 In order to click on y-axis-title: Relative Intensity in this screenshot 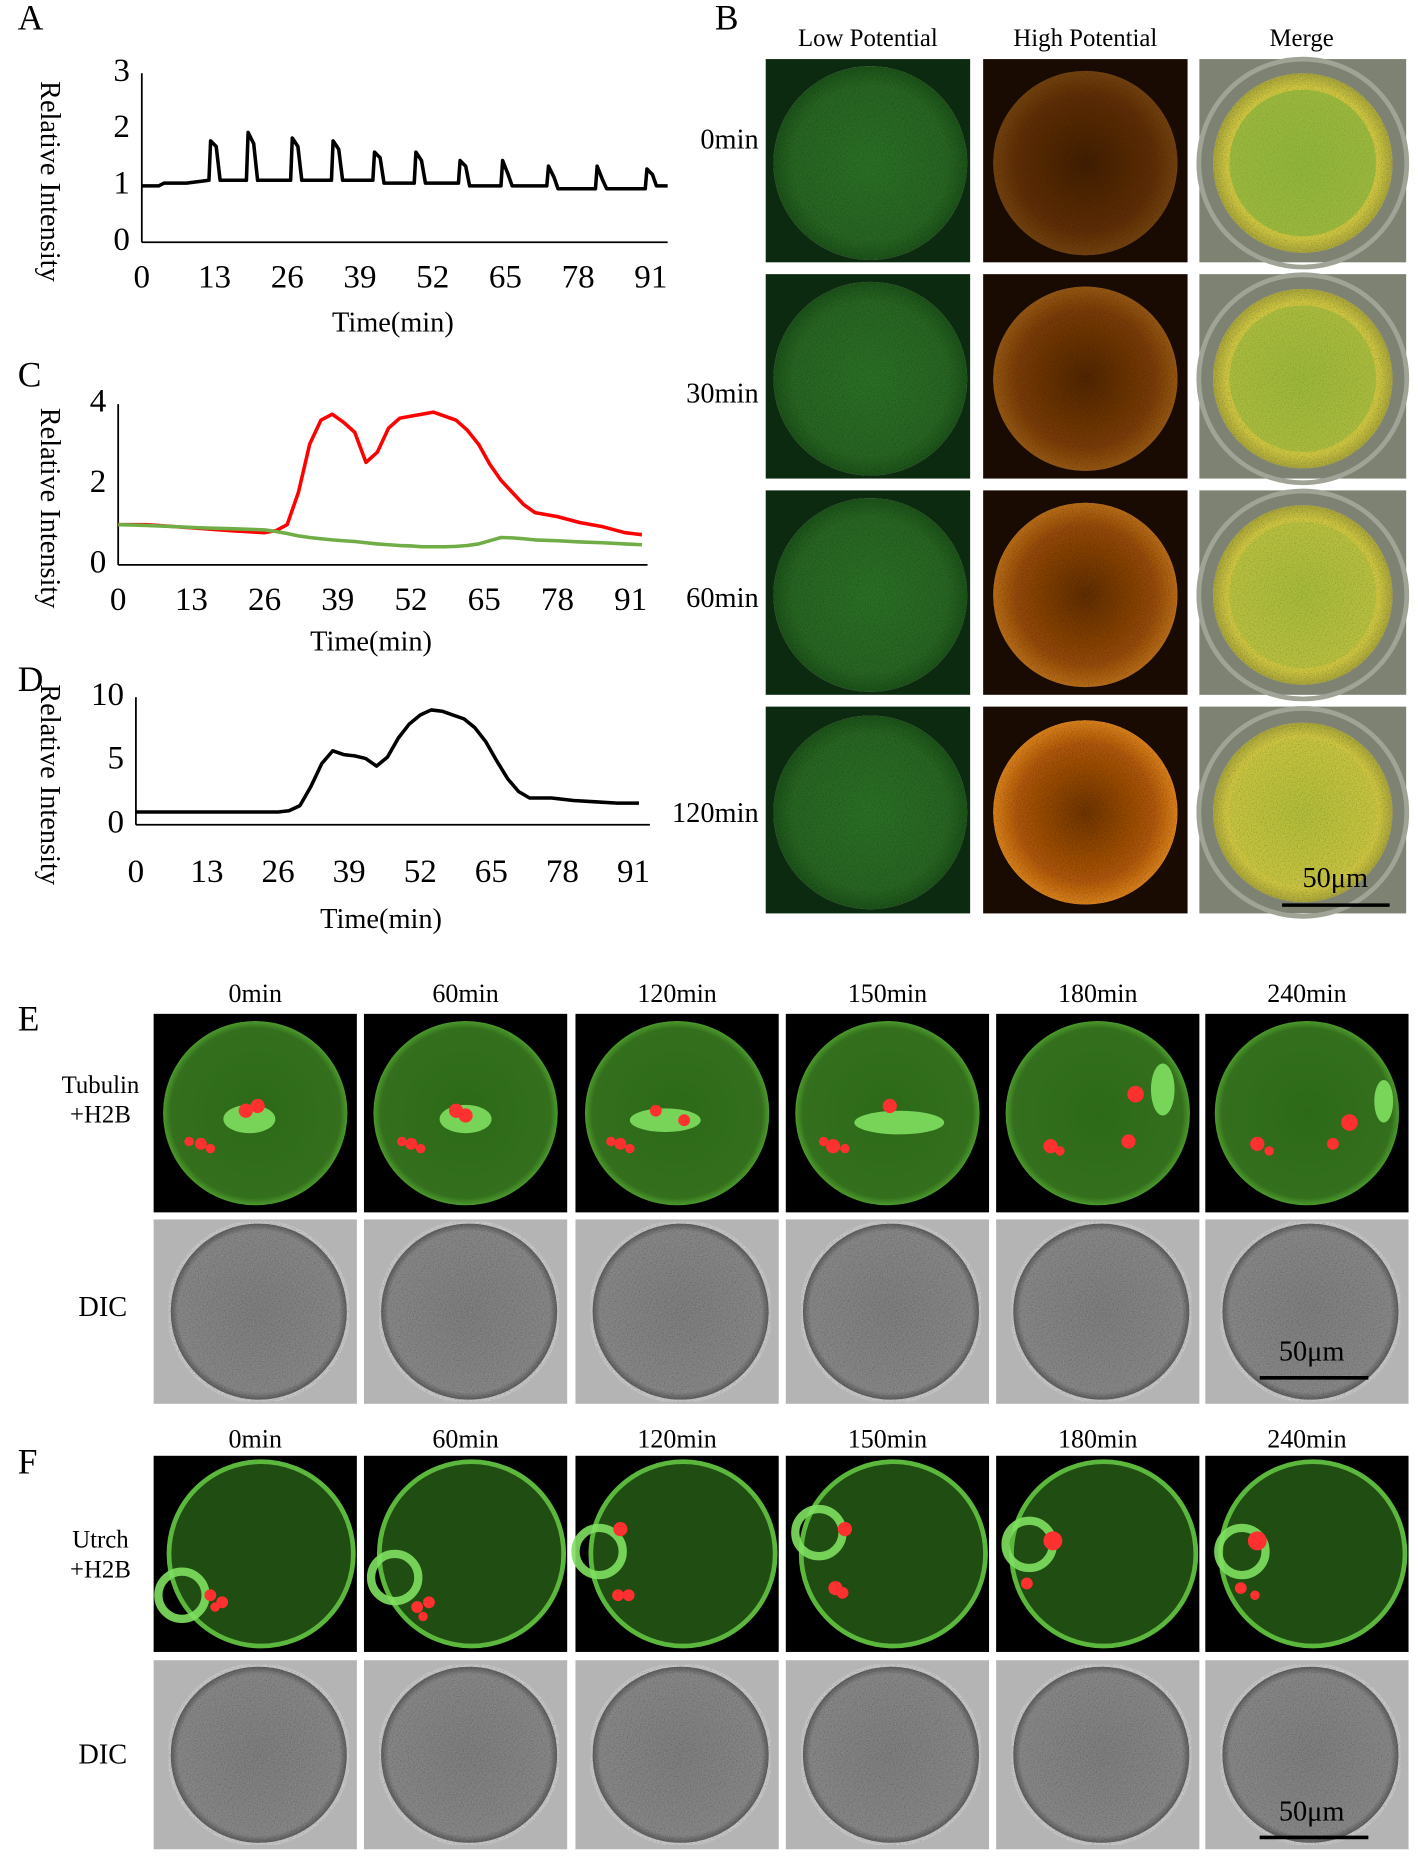, I will do `click(49, 785)`.